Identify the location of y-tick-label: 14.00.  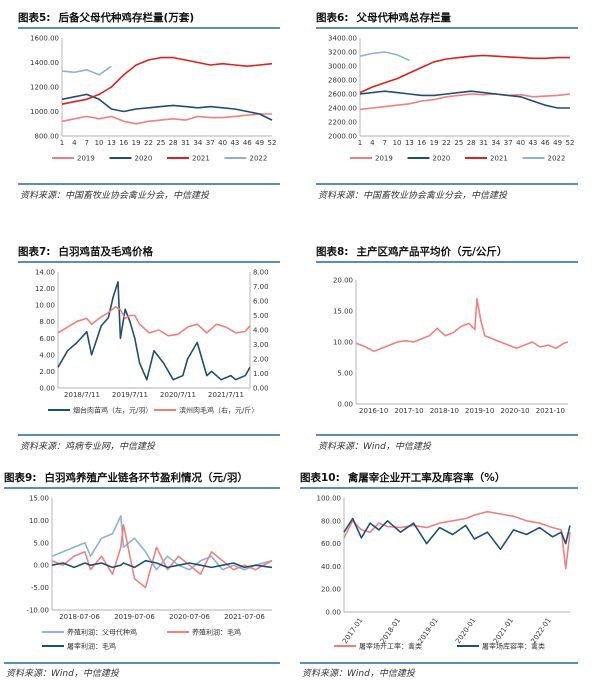
(45, 273).